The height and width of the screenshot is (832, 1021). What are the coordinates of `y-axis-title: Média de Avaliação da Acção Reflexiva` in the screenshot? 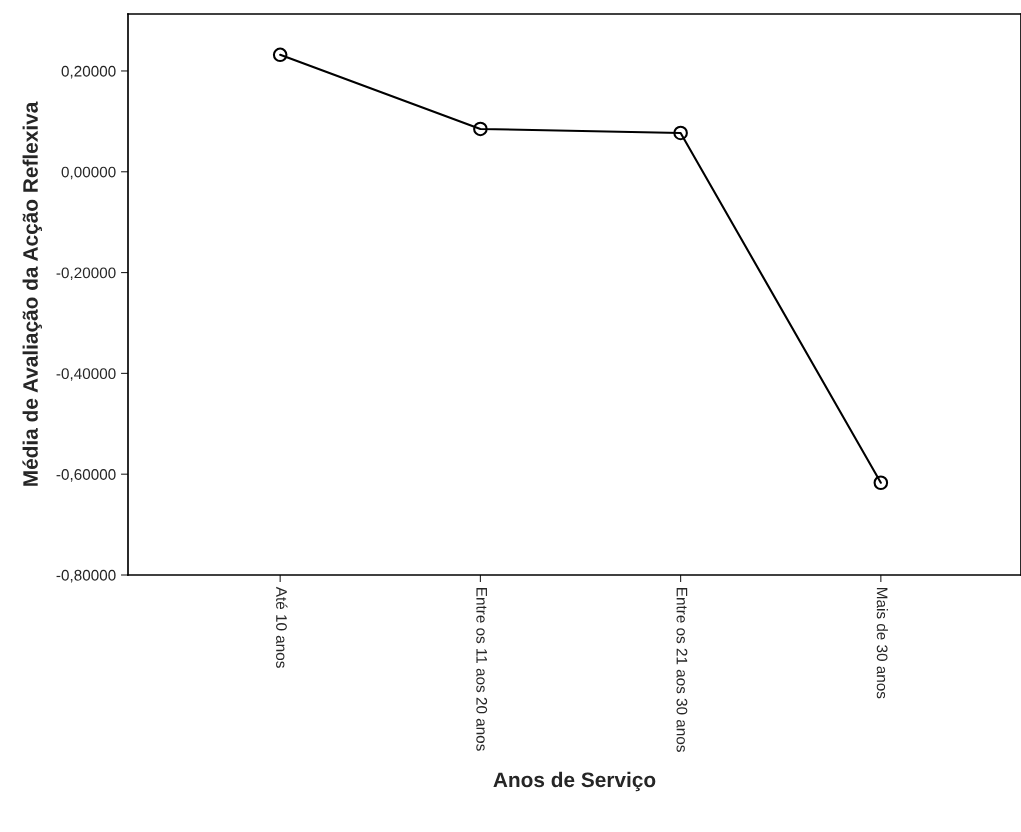 It's located at (32, 293).